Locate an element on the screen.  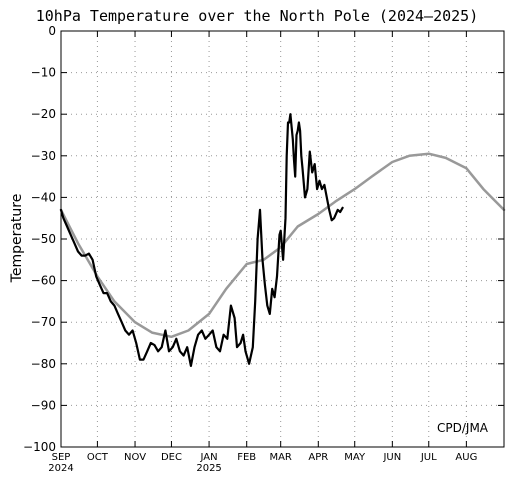
y-tick-label: −80 is located at coordinates (43, 364).